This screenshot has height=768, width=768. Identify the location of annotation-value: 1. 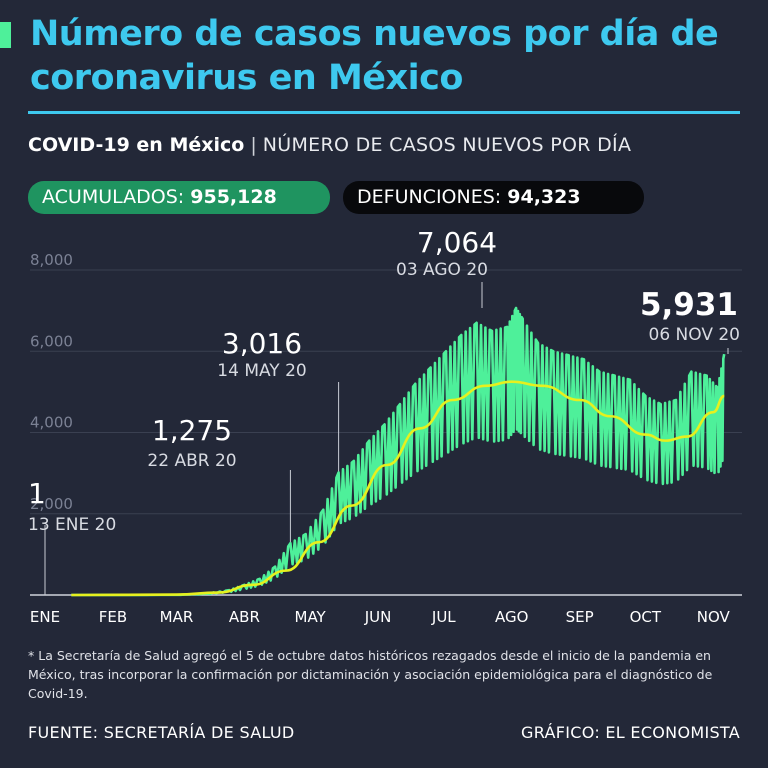
(37, 493).